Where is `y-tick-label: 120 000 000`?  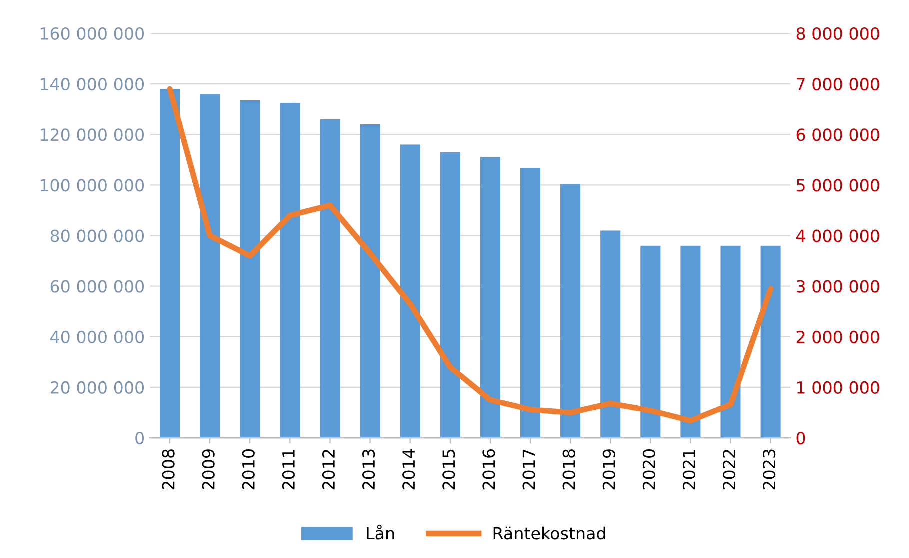 y-tick-label: 120 000 000 is located at coordinates (92, 135).